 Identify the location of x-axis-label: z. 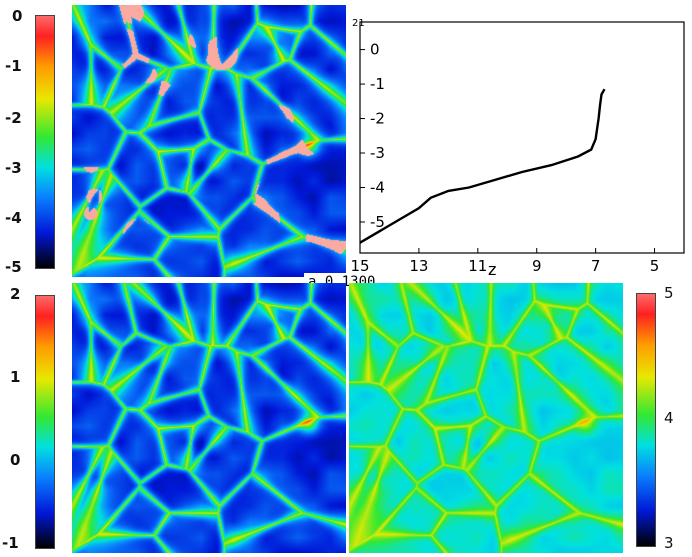
(492, 269).